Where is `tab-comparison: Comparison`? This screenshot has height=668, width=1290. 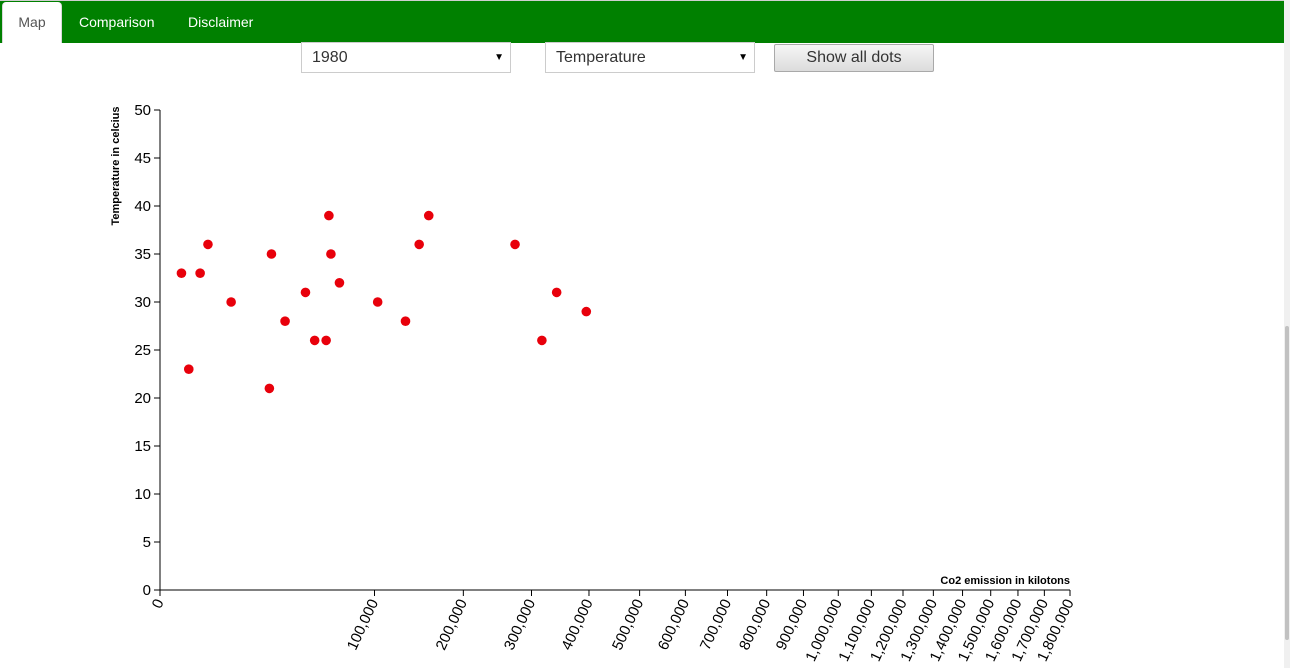 tab-comparison: Comparison is located at coordinates (117, 22).